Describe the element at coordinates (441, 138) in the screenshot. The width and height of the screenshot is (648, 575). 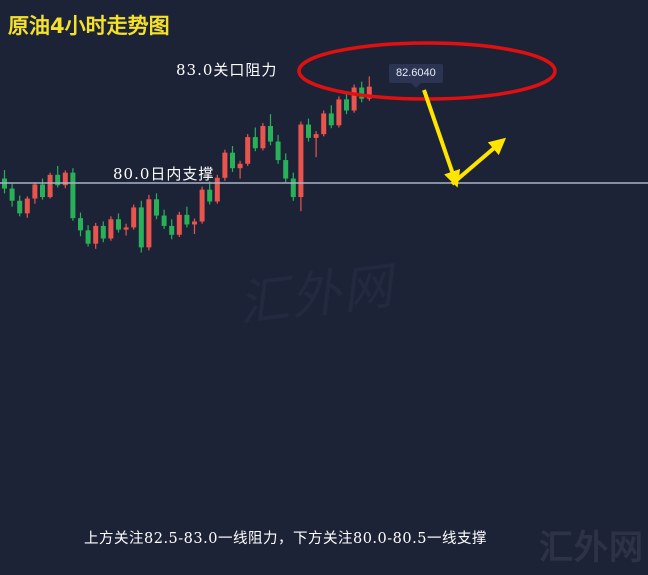
I see `arrow-down-icon` at that location.